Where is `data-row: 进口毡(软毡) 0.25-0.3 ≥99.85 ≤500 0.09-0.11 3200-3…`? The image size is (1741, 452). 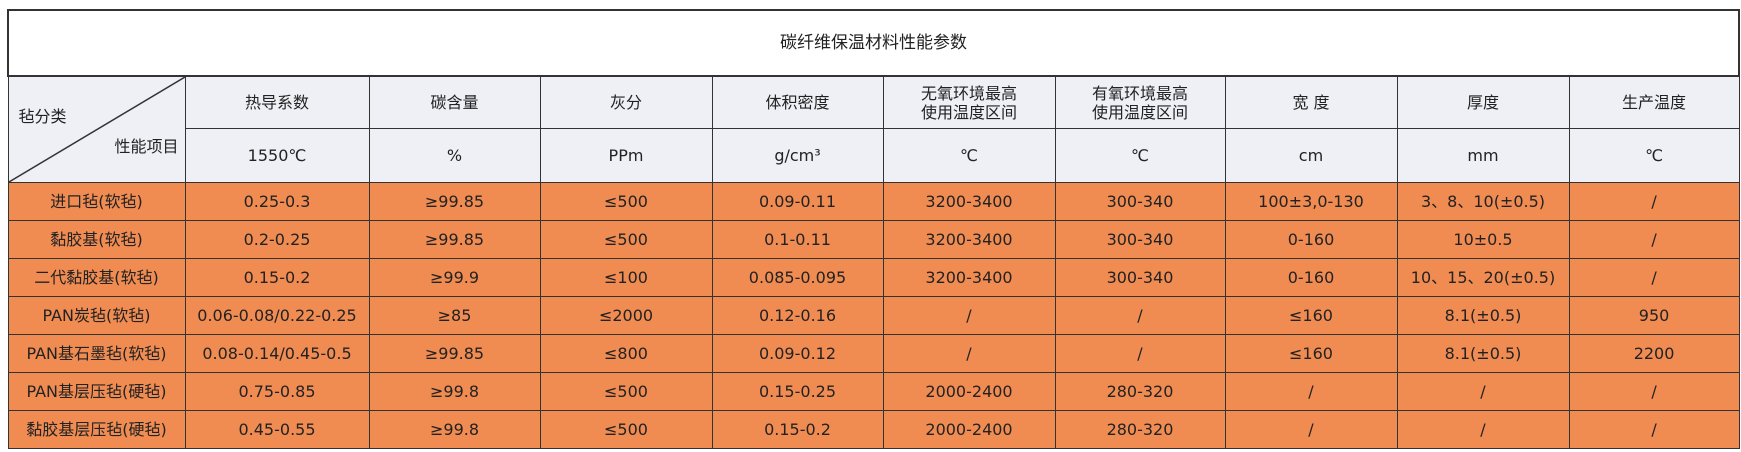
data-row: 进口毡(软毡) 0.25-0.3 ≥99.85 ≤500 0.09-0.11 3200-3… is located at coordinates (873, 201).